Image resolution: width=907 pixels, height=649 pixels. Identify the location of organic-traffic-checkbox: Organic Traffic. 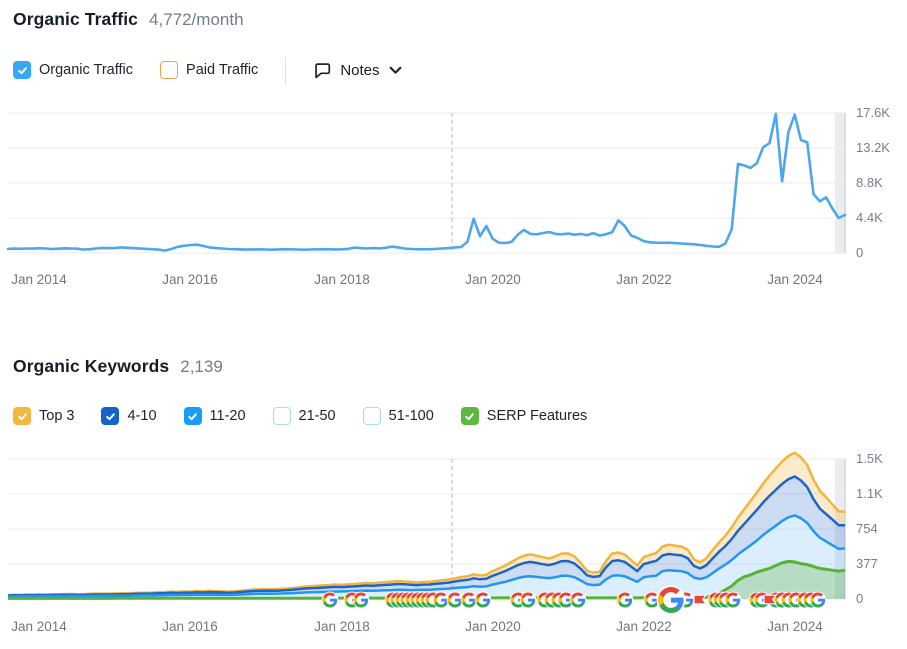
(73, 70).